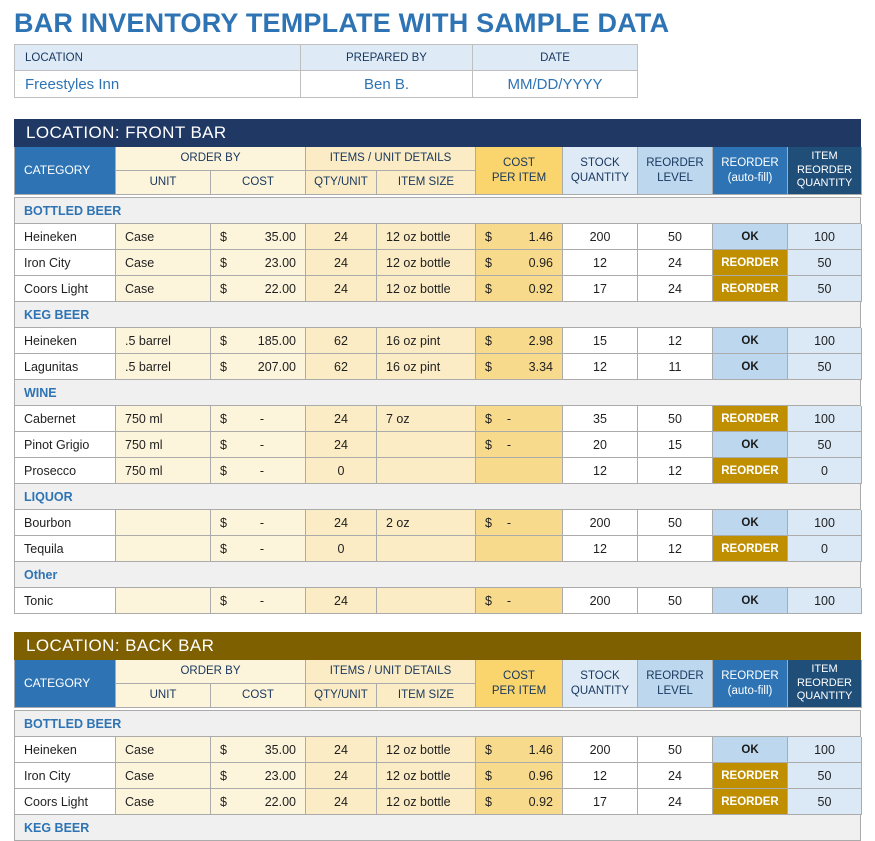 The width and height of the screenshot is (875, 841). I want to click on cell-unit: 750 ml, so click(163, 471).